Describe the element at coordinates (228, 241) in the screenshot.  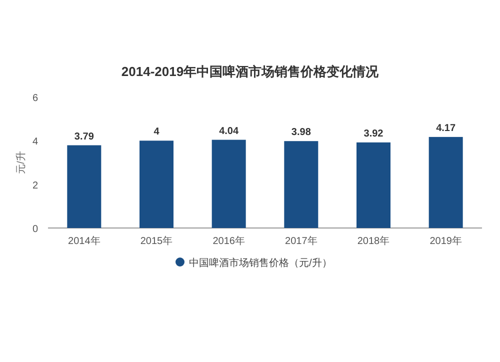
I see `x-tick-label: 2016年` at that location.